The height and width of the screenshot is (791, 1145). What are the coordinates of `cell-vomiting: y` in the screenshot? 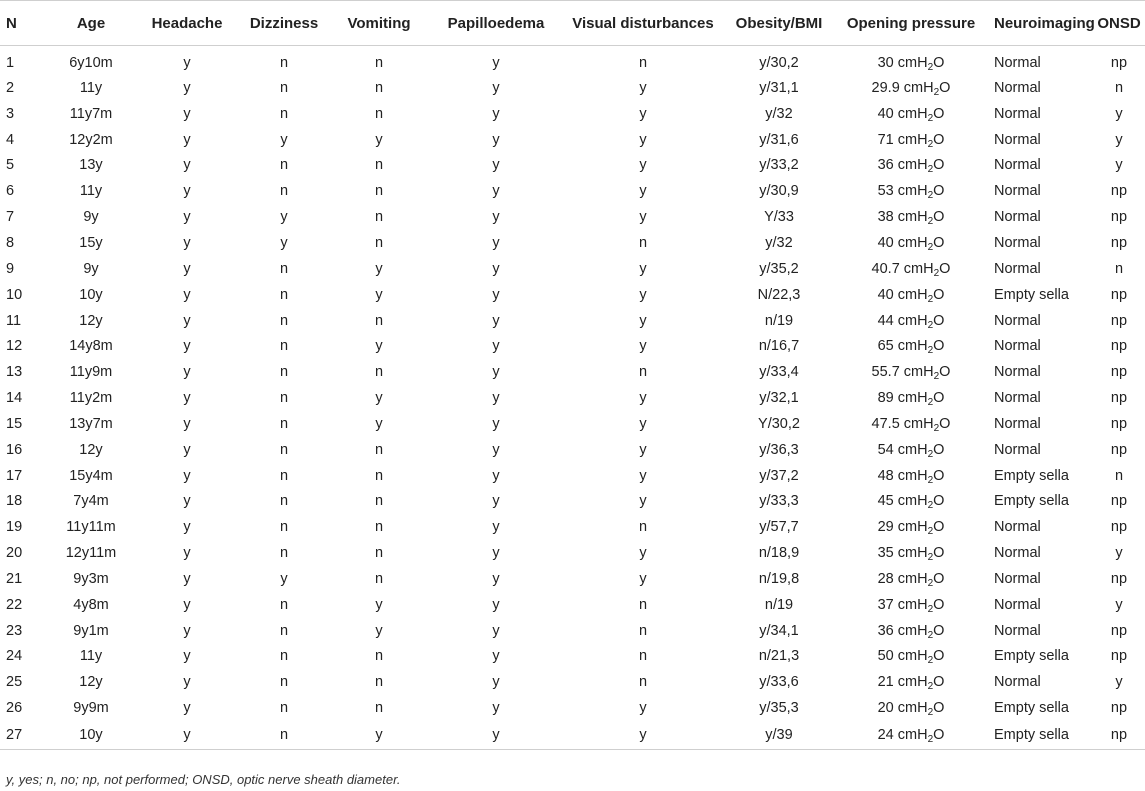 It's located at (379, 630).